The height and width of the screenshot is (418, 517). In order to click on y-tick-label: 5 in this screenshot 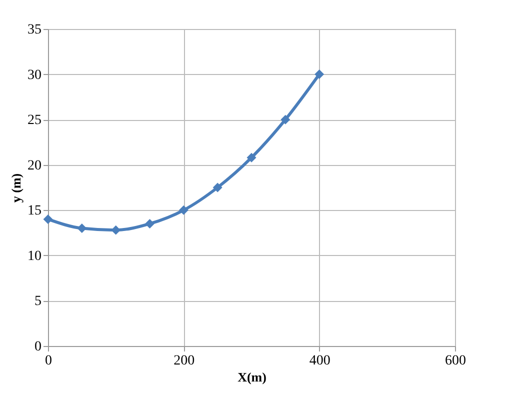, I will do `click(38, 302)`.